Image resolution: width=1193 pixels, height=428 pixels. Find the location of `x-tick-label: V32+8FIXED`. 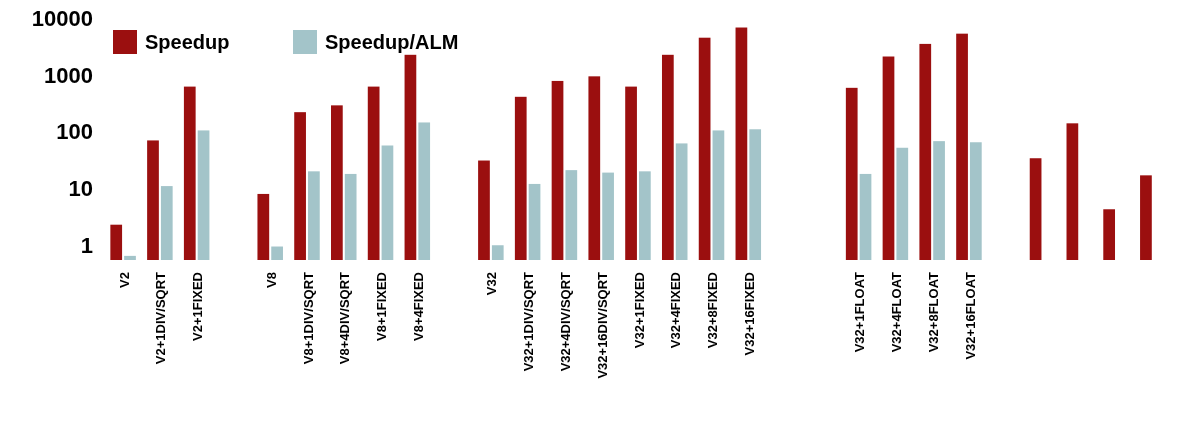

x-tick-label: V32+8FIXED is located at coordinates (713, 310).